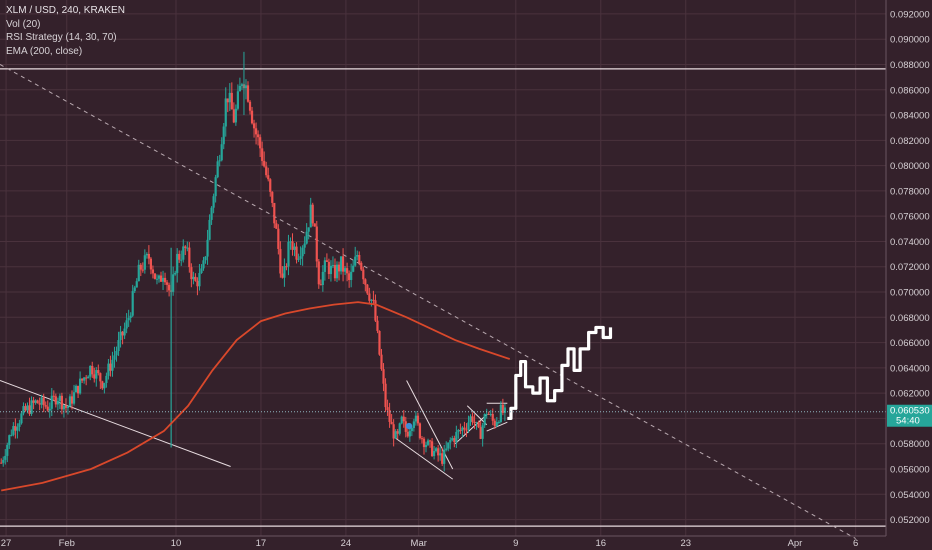  I want to click on y-tick-label: 0.068000, so click(910, 318).